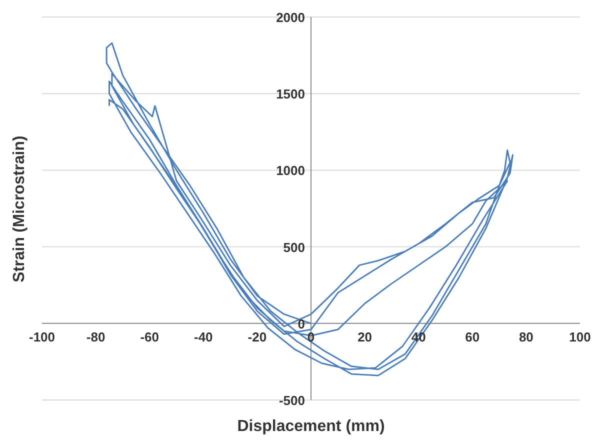  Describe the element at coordinates (580, 336) in the screenshot. I see `x-tick-label: 100` at that location.